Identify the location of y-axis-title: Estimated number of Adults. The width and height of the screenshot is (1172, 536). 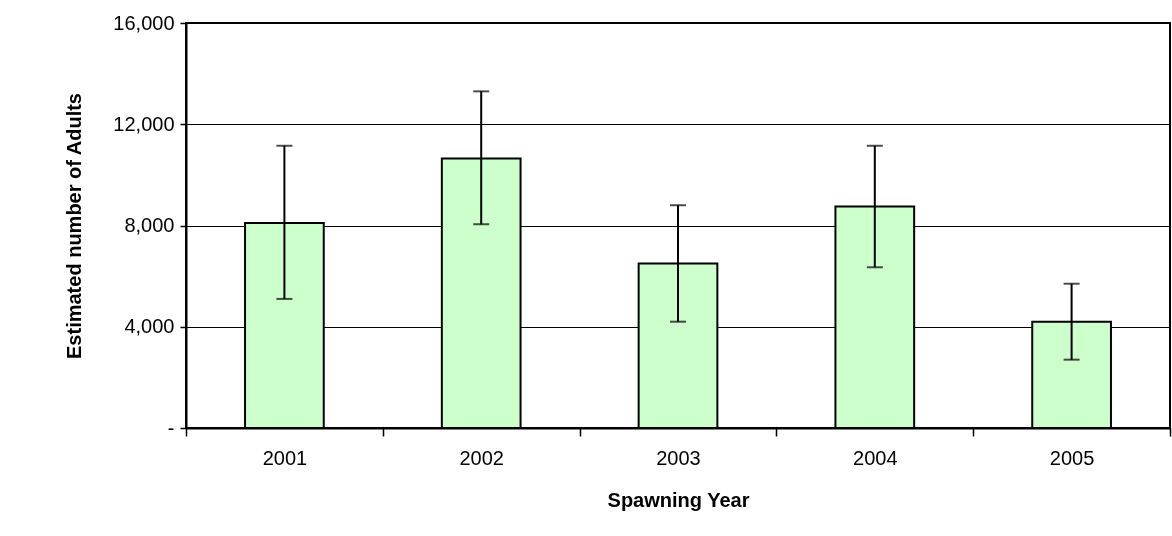
(74, 226).